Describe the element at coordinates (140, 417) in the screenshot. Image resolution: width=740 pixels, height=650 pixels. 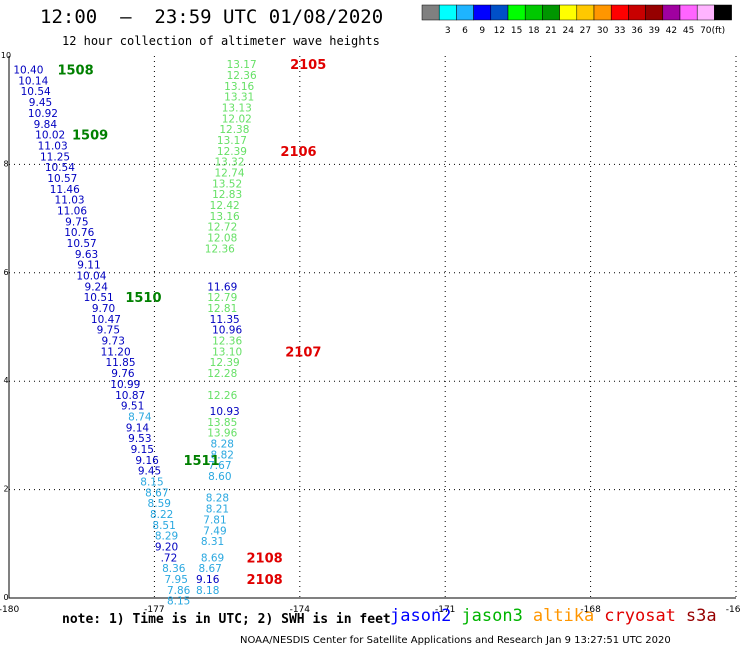
I see `data-point: 8.74` at that location.